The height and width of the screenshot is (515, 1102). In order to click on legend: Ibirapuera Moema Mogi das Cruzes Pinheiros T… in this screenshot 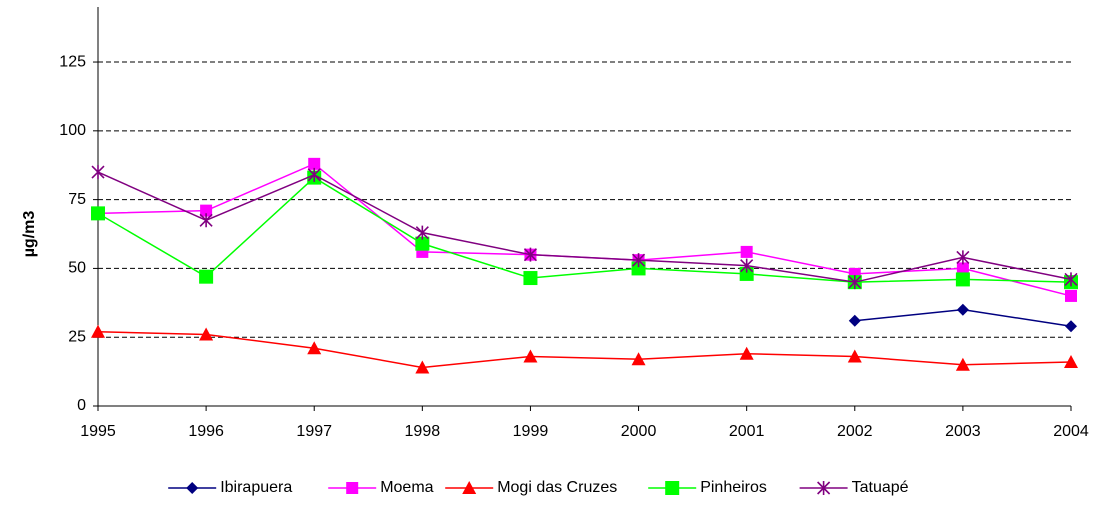, I will do `click(538, 487)`.